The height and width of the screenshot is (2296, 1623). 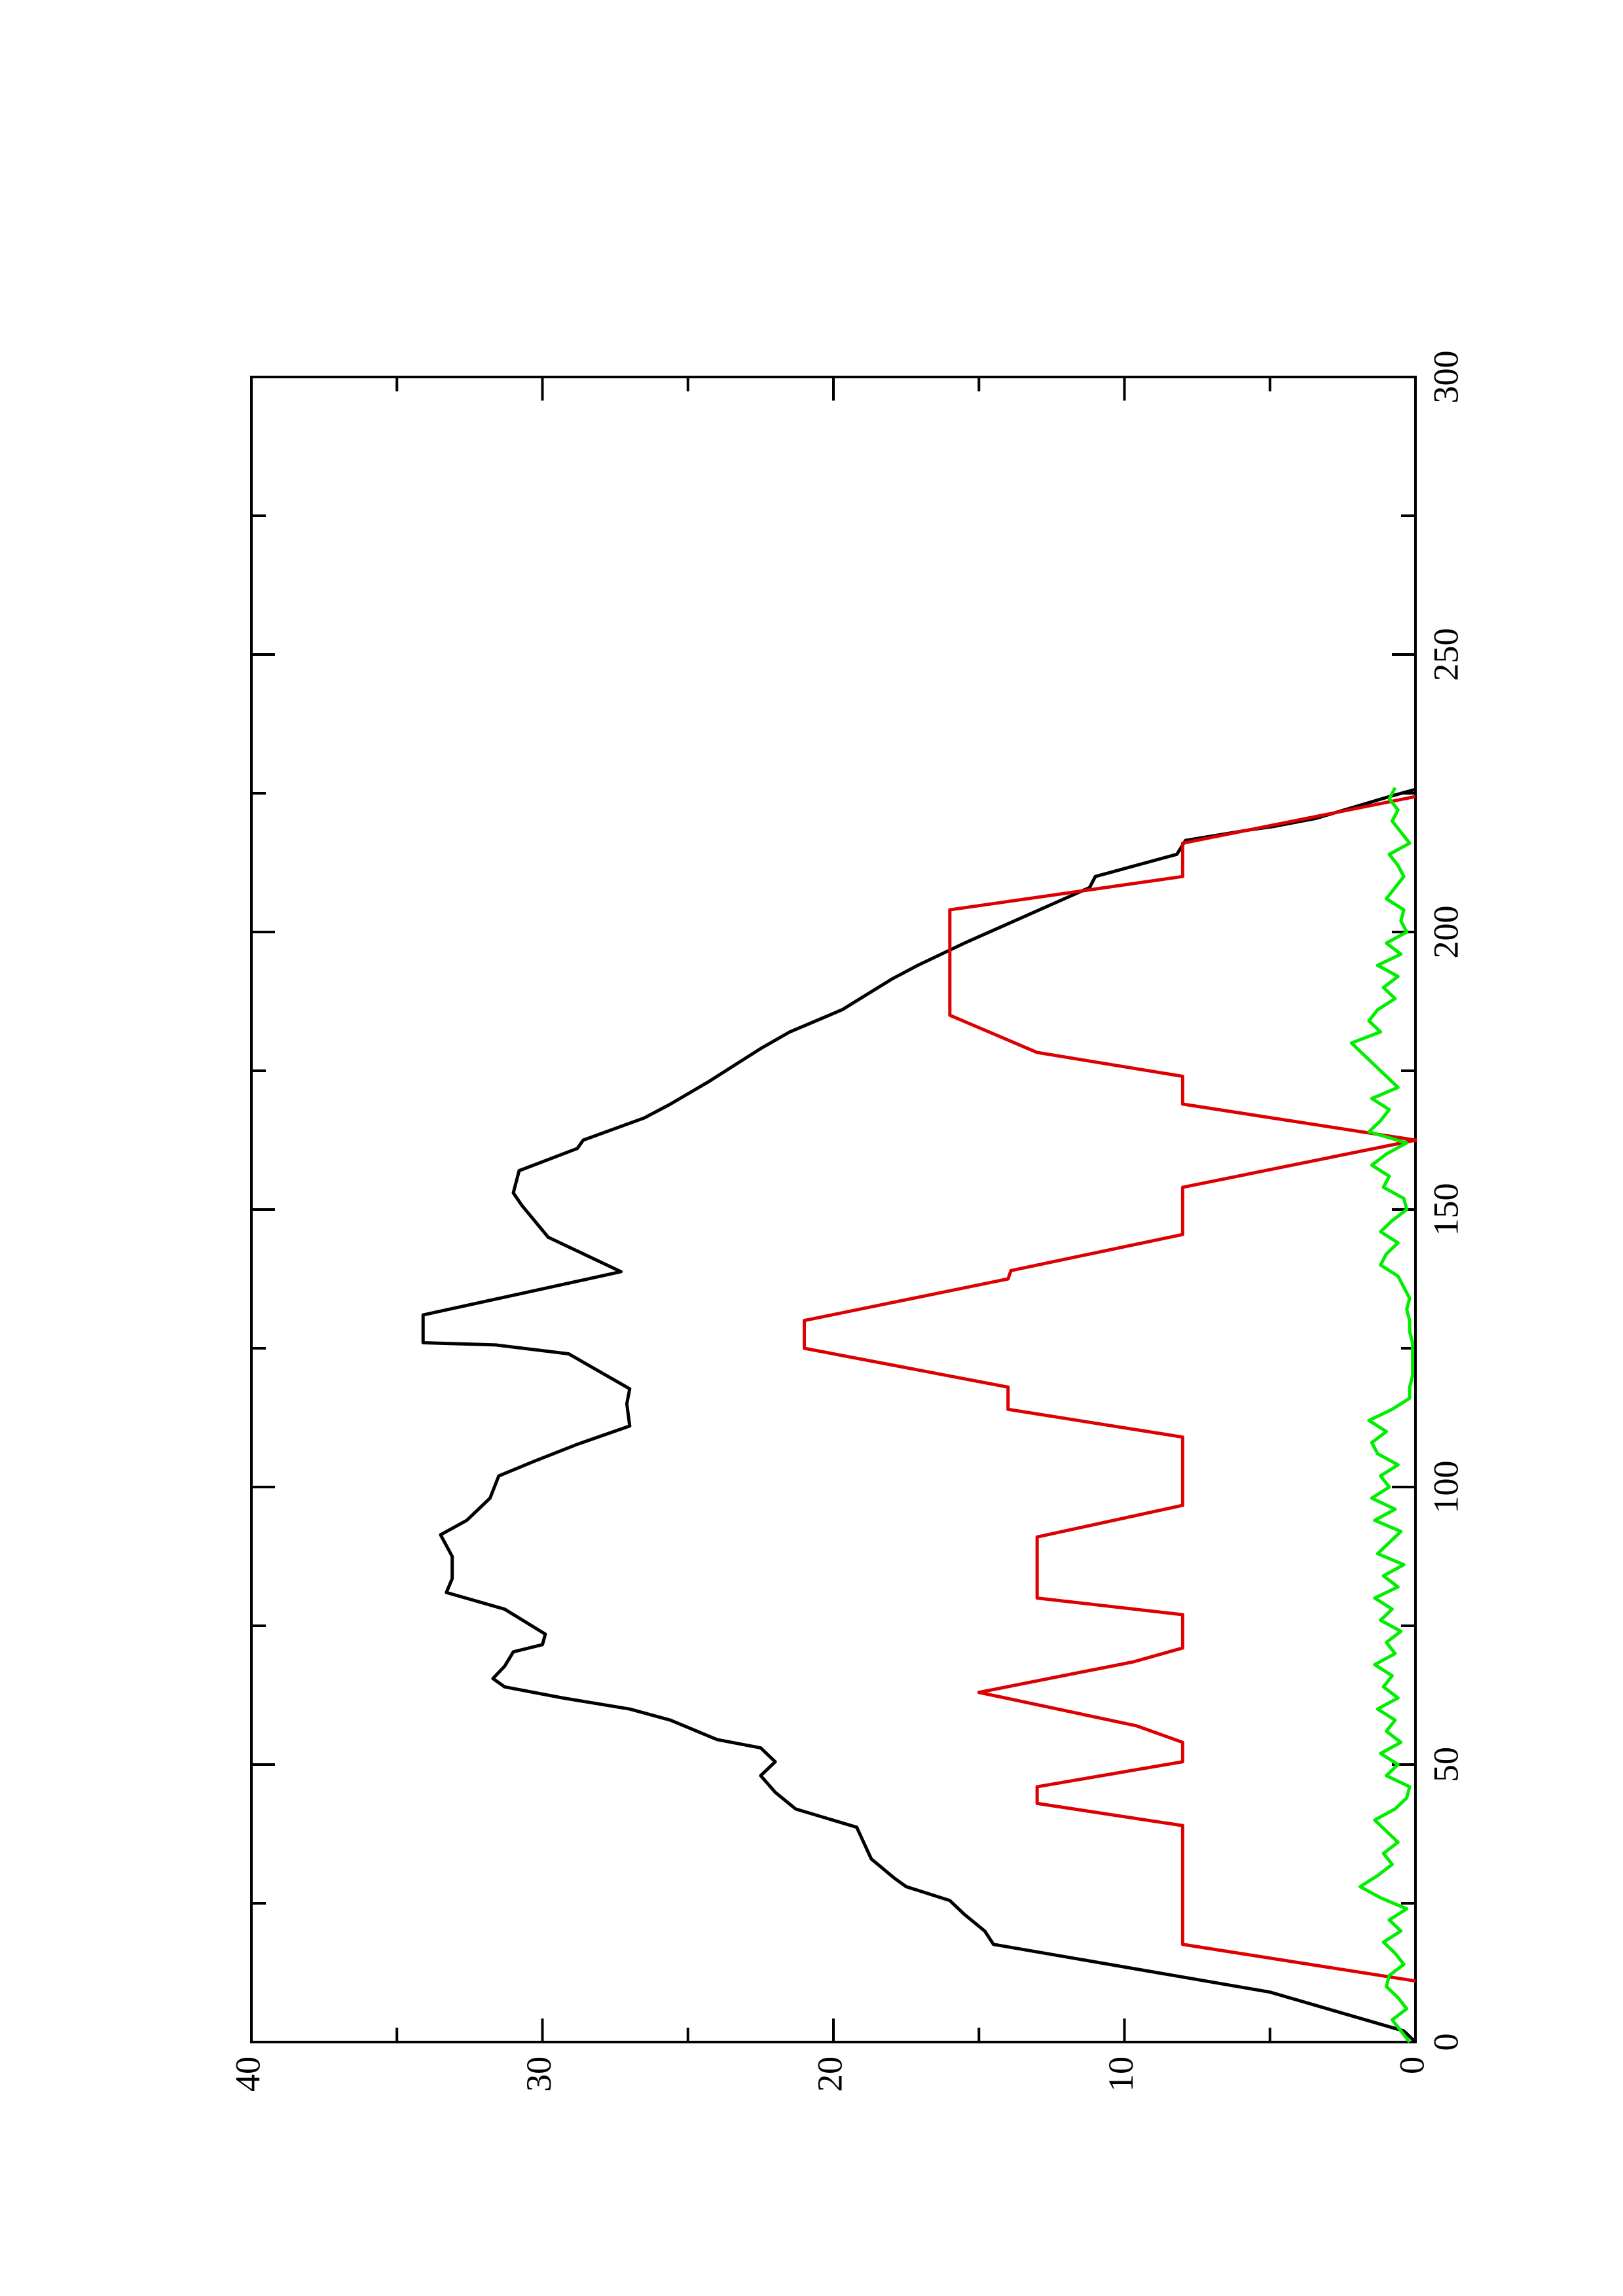 What do you see at coordinates (1445, 654) in the screenshot?
I see `x-tick-label: 250` at bounding box center [1445, 654].